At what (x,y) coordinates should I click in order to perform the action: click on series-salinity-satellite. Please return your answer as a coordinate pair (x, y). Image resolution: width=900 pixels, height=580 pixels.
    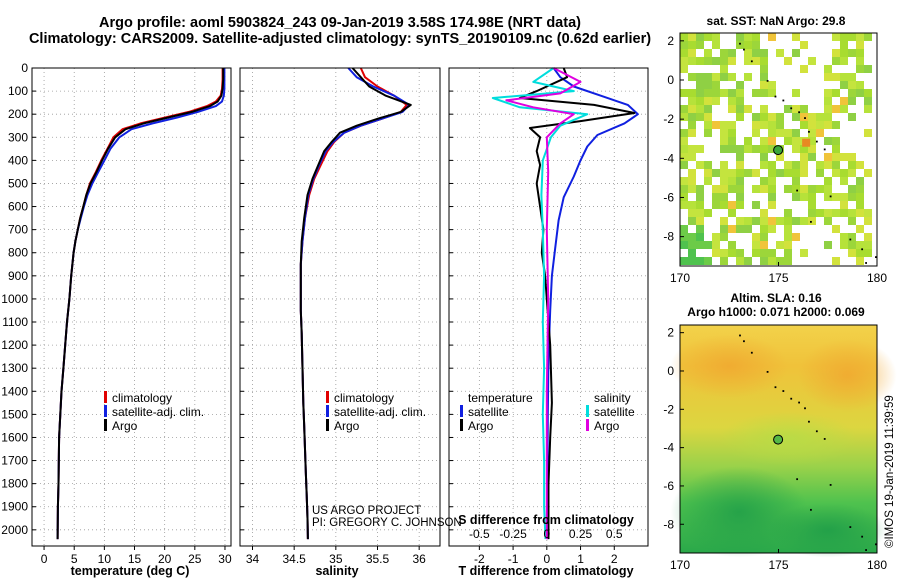
    Looking at the image, I should click on (540, 303).